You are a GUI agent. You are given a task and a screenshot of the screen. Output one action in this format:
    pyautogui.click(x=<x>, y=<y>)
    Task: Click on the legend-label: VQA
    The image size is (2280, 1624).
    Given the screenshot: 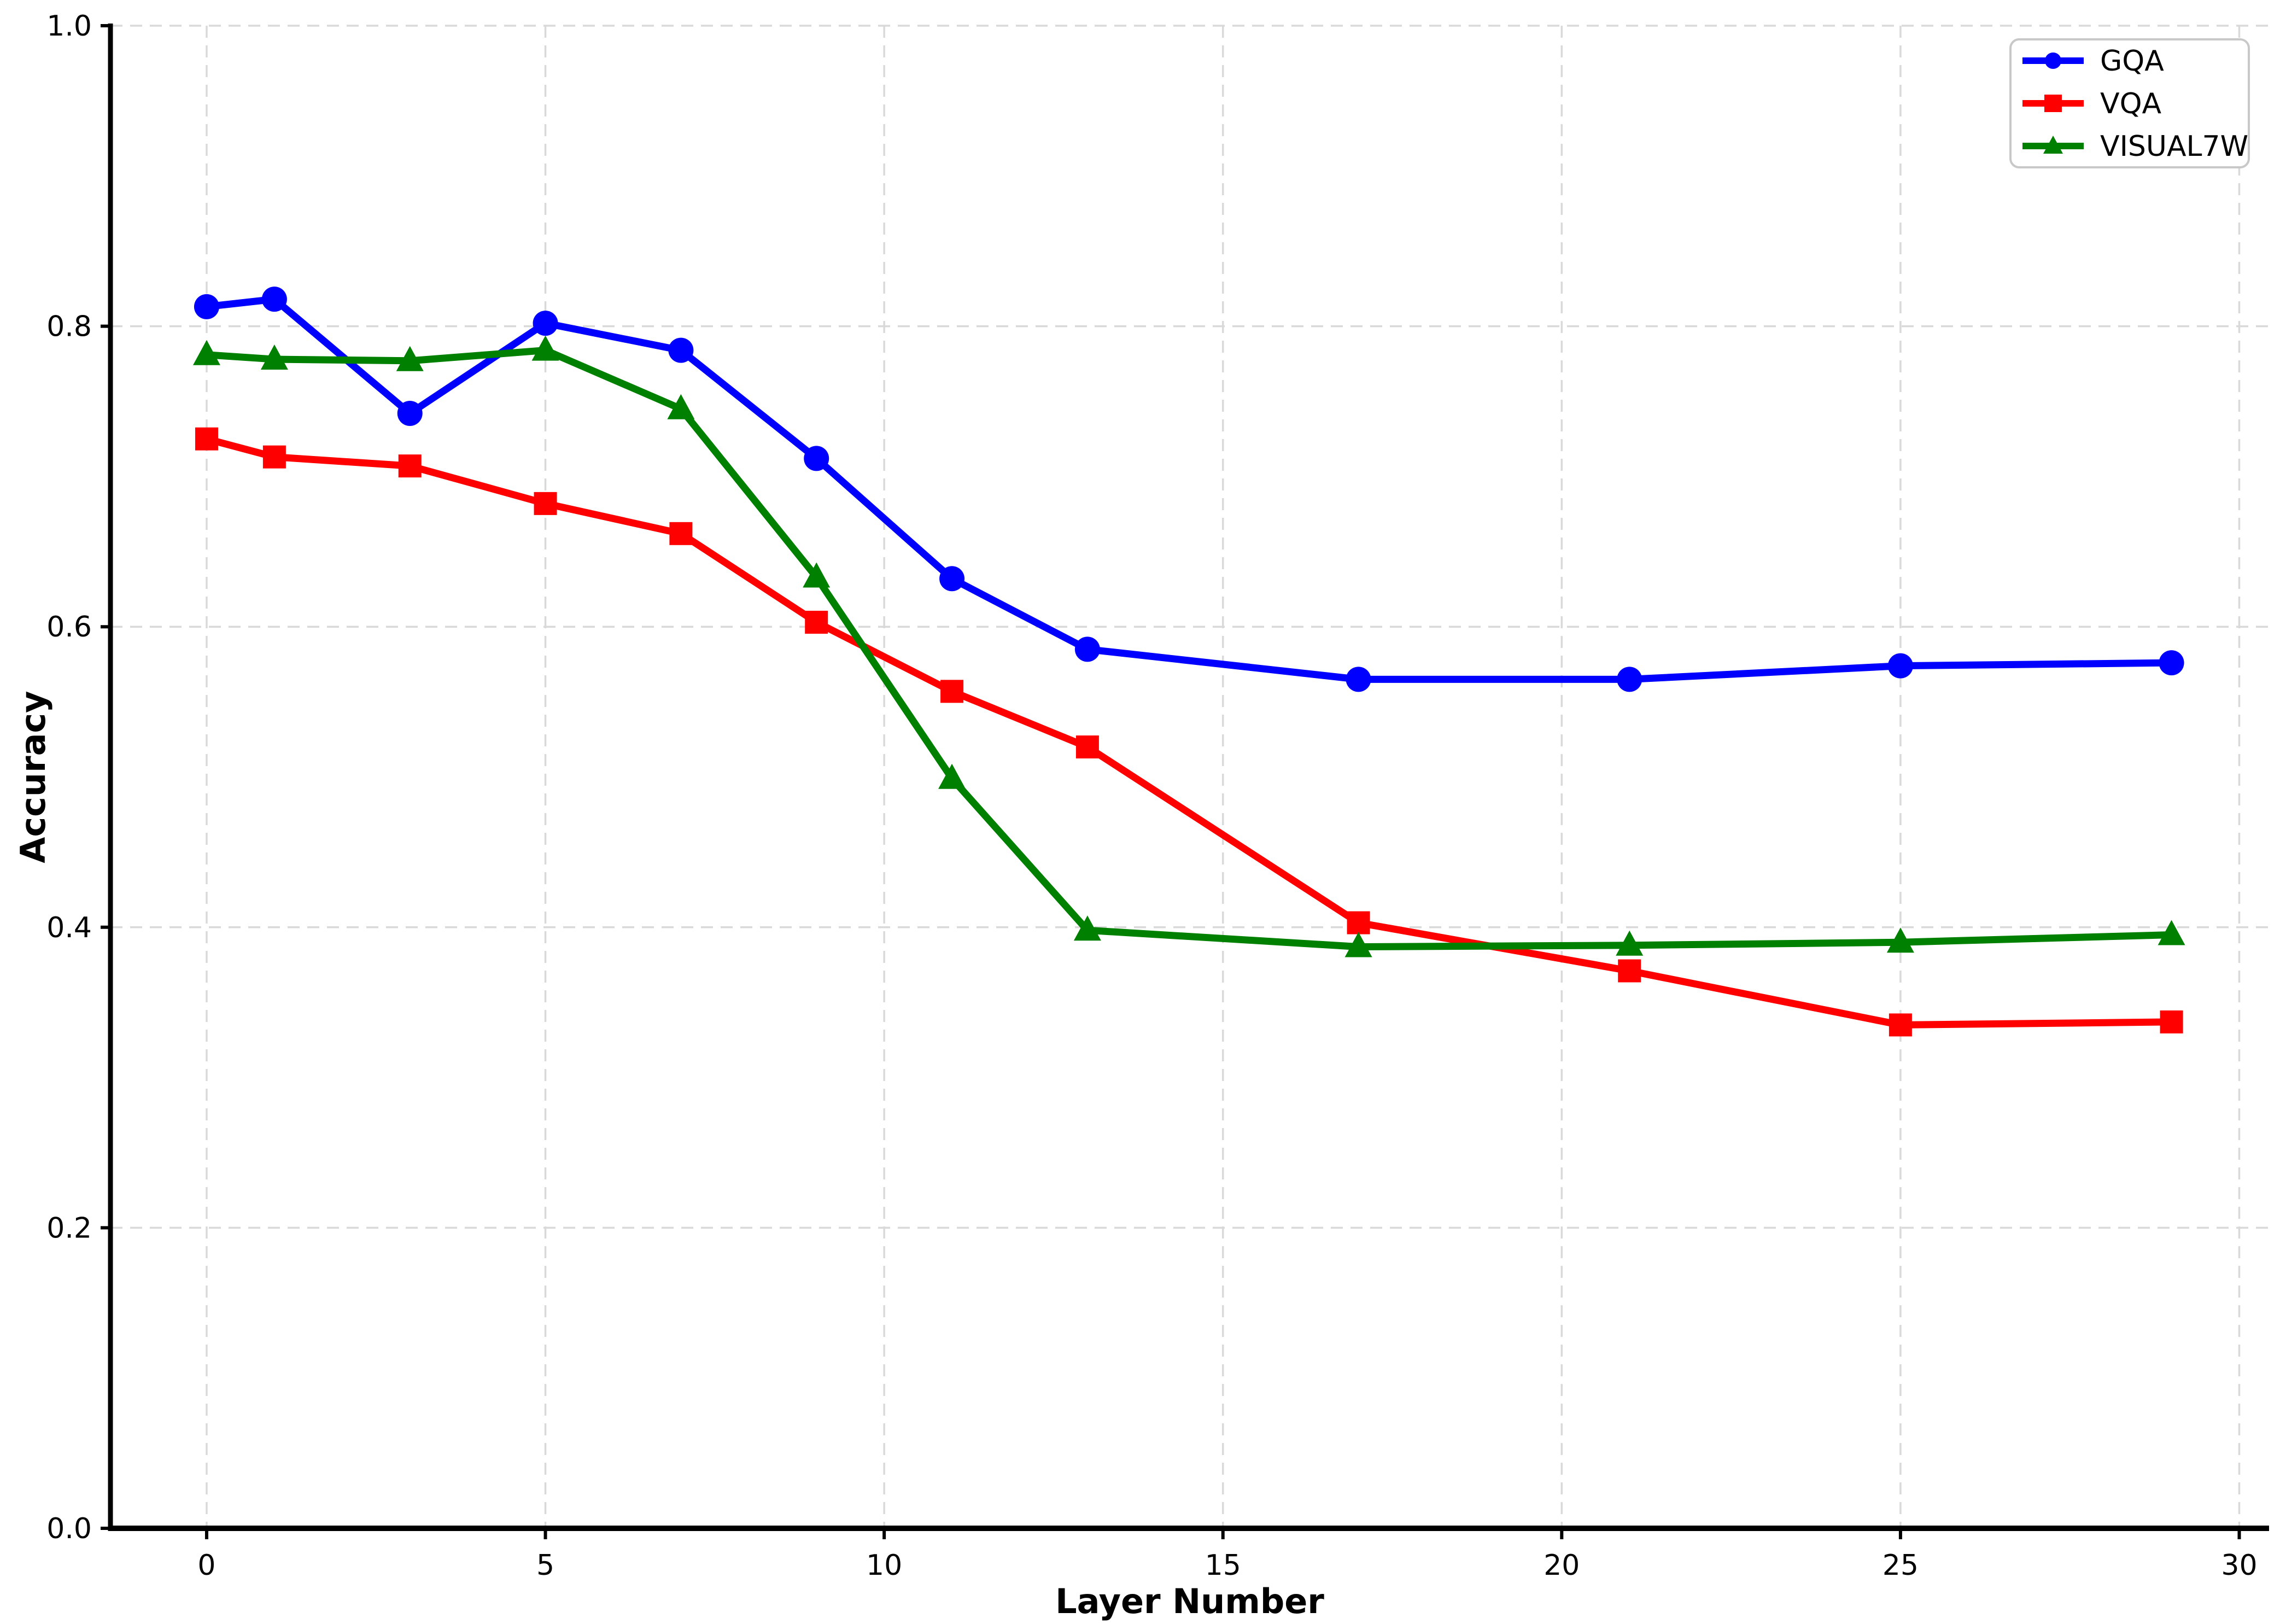 What is the action you would take?
    pyautogui.click(x=2131, y=104)
    